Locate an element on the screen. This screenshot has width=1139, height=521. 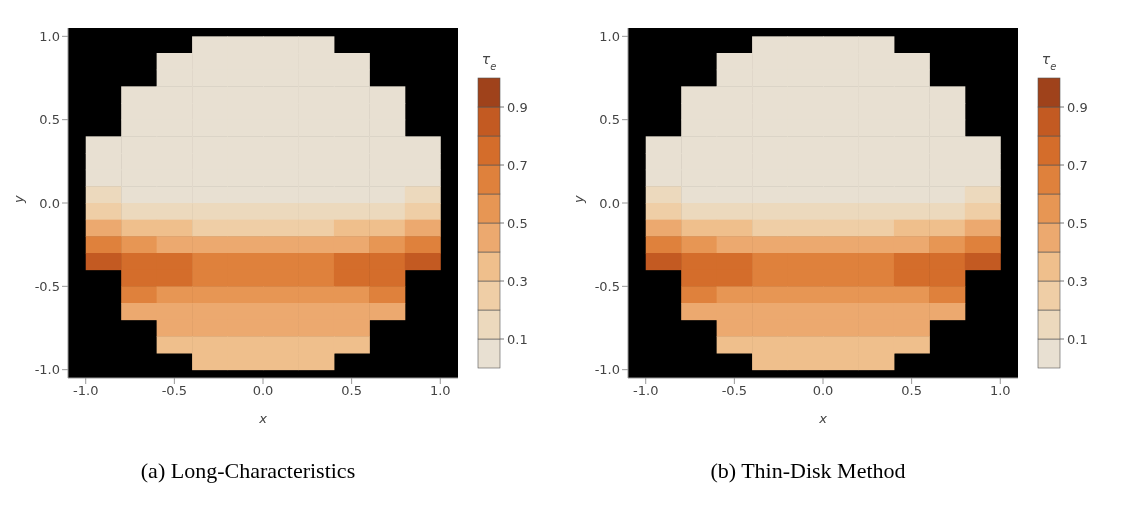
text: (a) Long-Characteristics is located at coordinates (248, 471).